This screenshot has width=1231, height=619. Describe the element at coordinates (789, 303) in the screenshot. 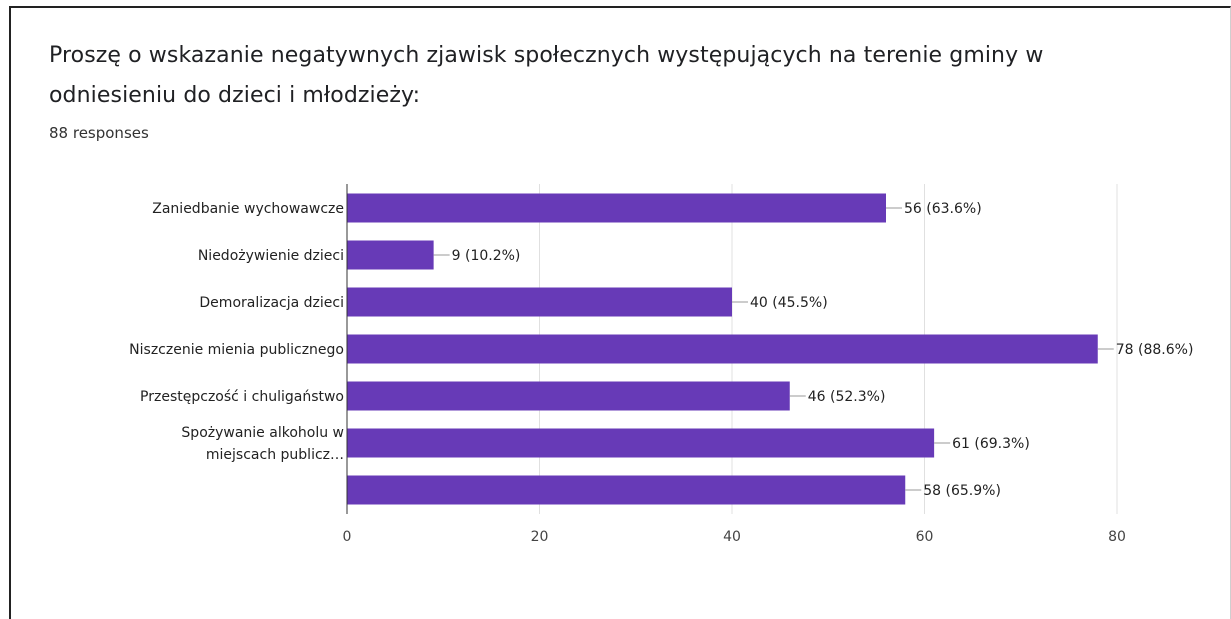

I see `data-label: 40 (45.5%)` at that location.